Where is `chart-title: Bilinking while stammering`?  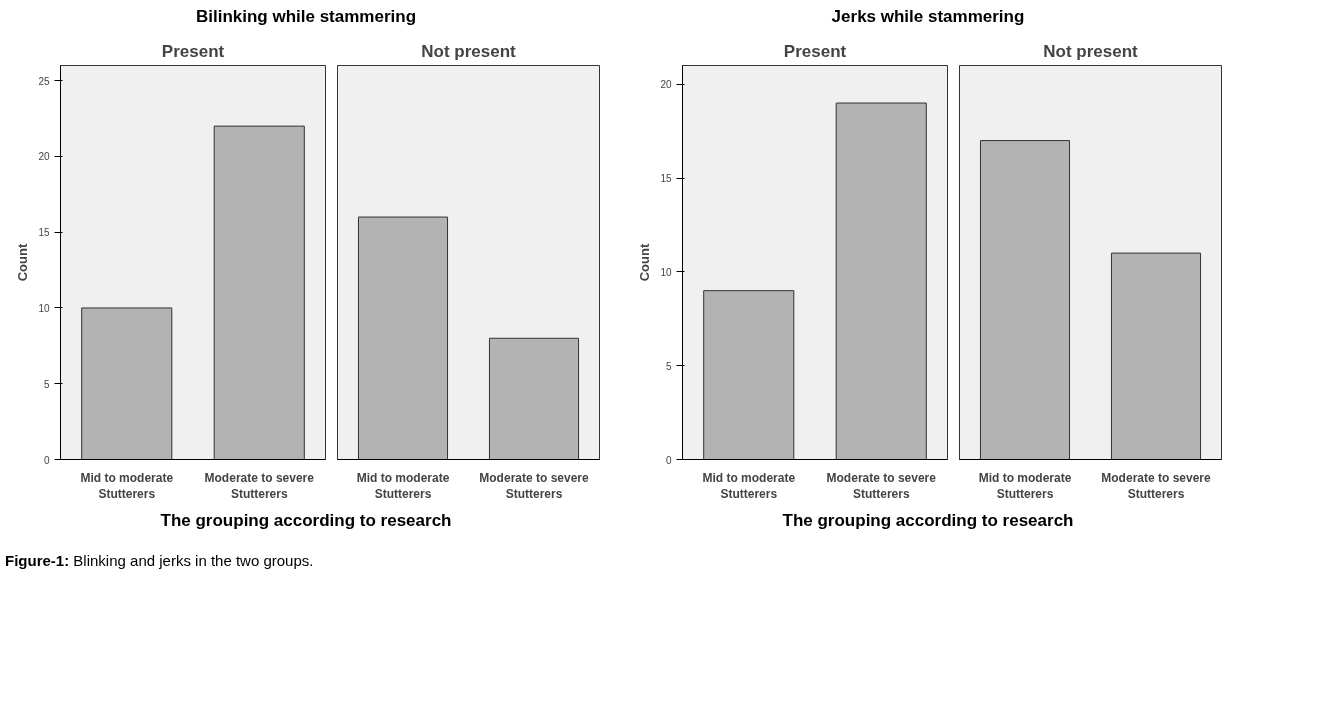
chart-title: Bilinking while stammering is located at coordinates (306, 17).